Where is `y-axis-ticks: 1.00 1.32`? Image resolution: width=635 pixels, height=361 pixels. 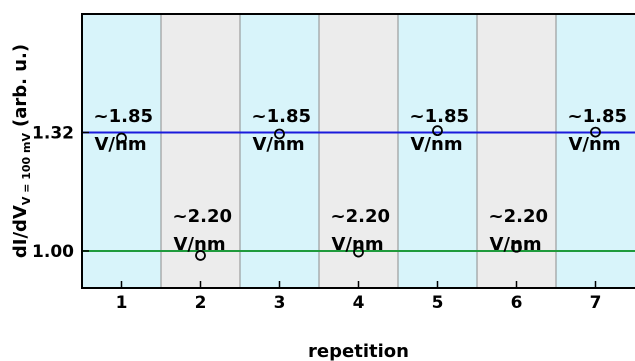
y-axis-ticks: 1.00 1.32 is located at coordinates (60, 192).